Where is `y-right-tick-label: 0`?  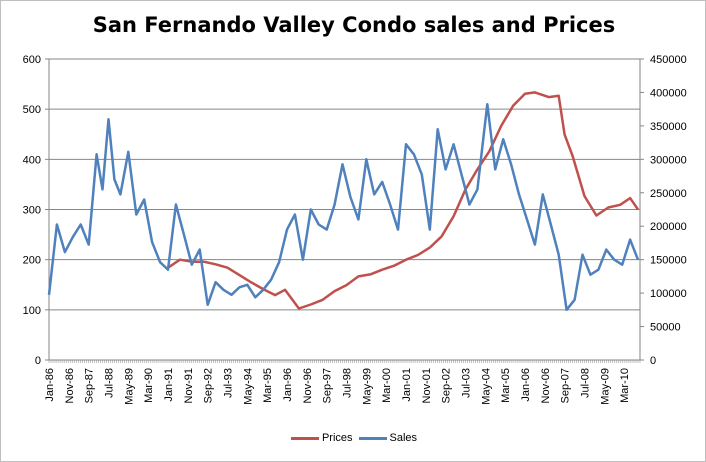 y-right-tick-label: 0 is located at coordinates (653, 361).